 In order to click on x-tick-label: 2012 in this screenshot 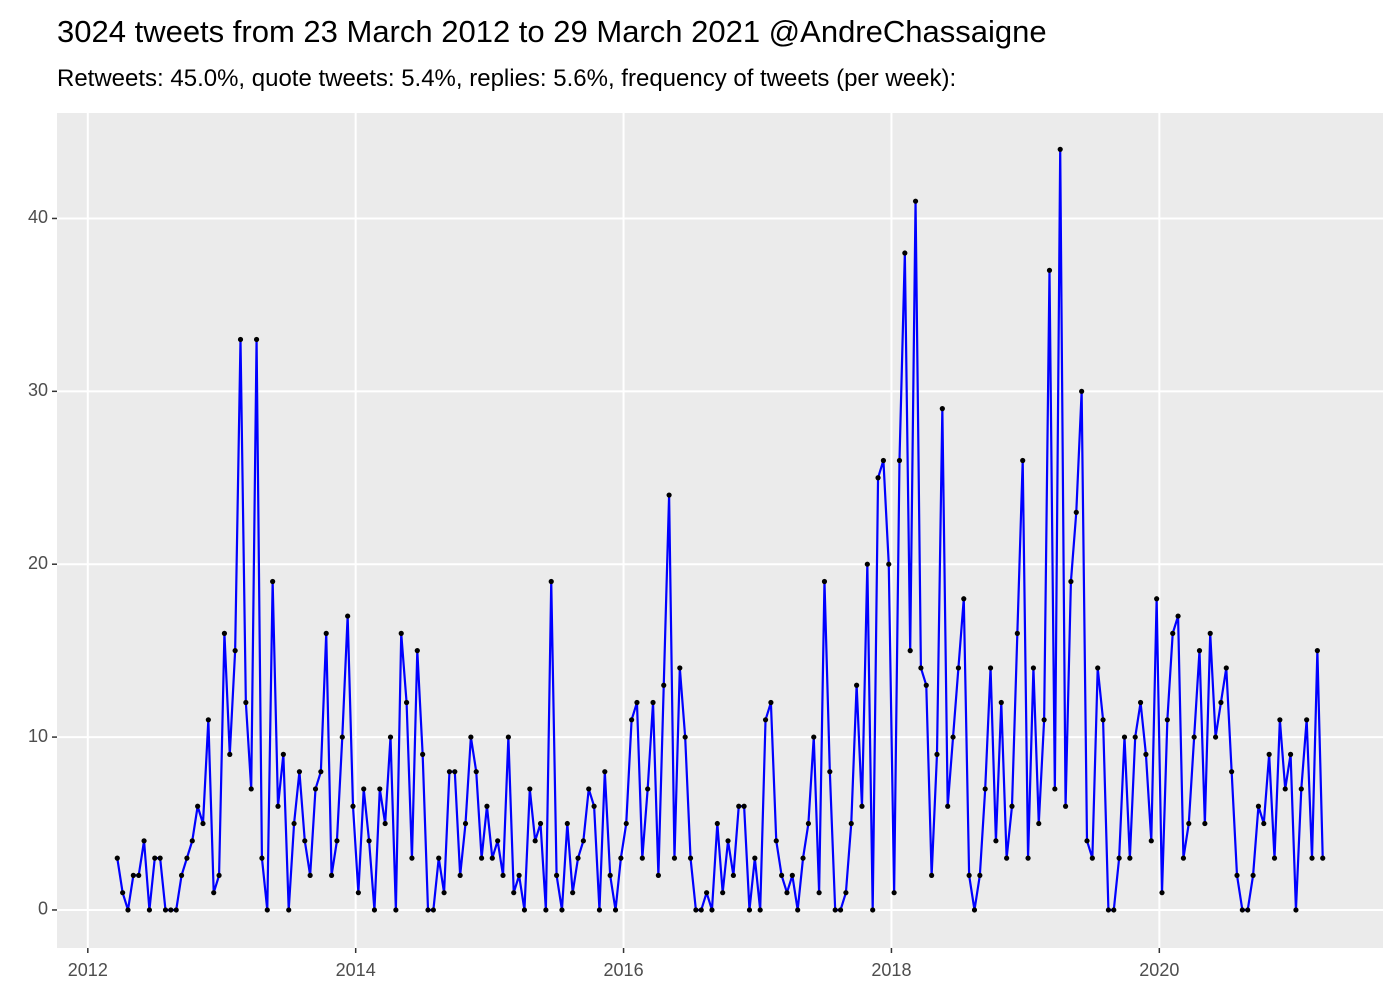, I will do `click(88, 970)`.